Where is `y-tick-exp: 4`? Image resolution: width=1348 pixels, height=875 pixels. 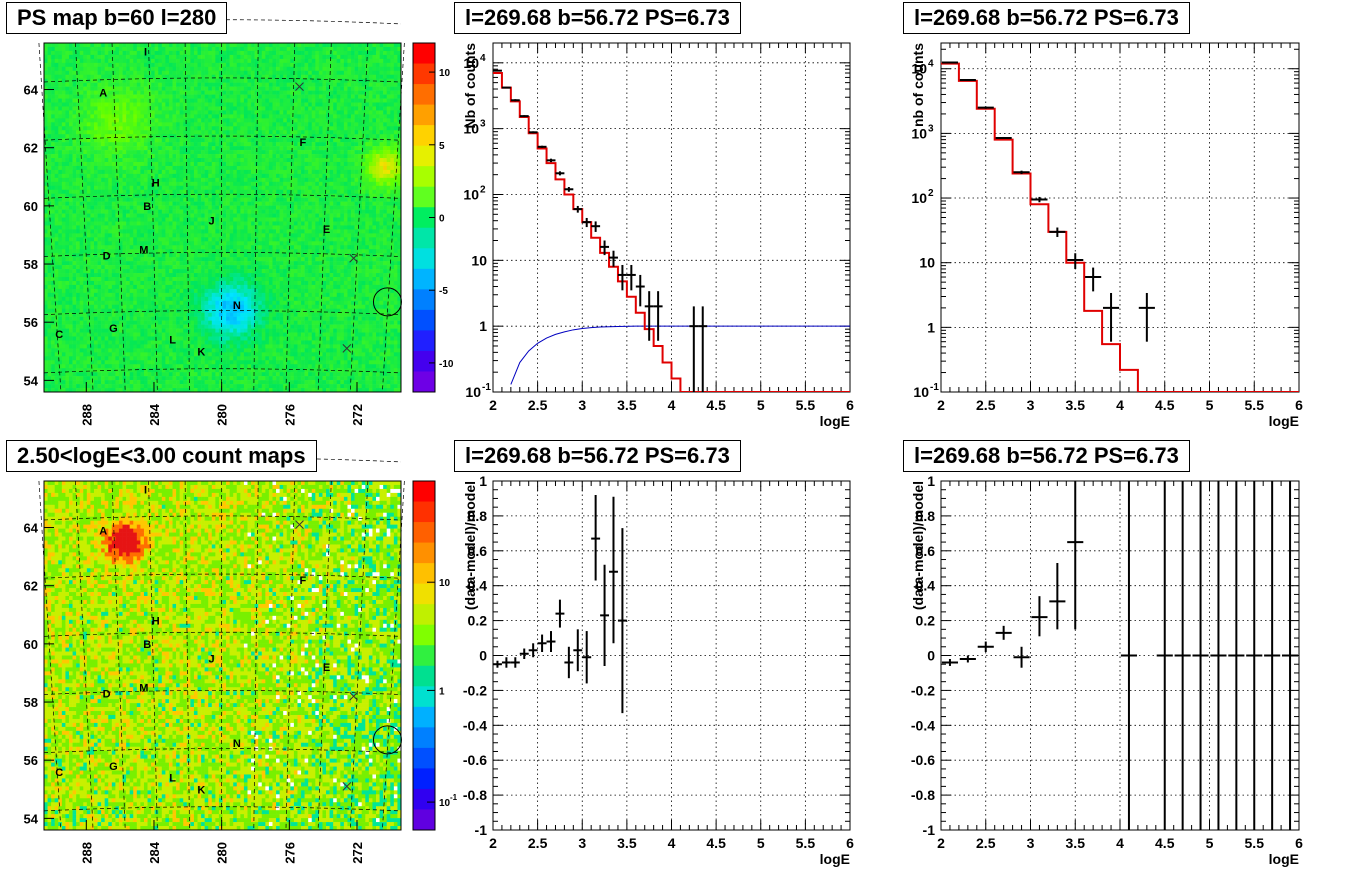 y-tick-exp: 4 is located at coordinates (483, 58).